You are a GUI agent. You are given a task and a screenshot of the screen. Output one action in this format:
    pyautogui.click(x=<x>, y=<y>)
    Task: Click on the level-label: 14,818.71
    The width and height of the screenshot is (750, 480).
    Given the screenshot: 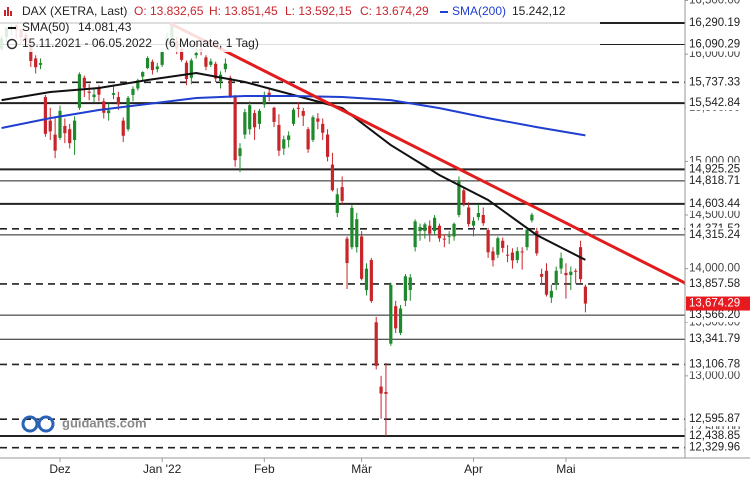 What is the action you would take?
    pyautogui.click(x=714, y=181)
    